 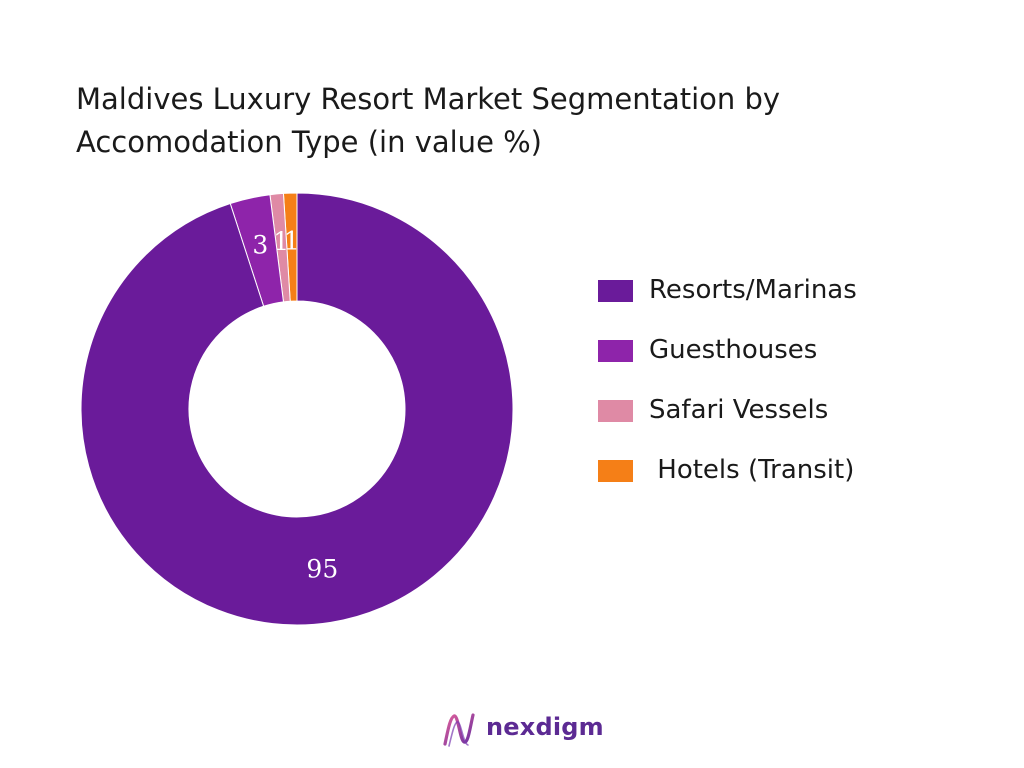 I want to click on slice-label-guesthouses: 3, so click(x=260, y=245).